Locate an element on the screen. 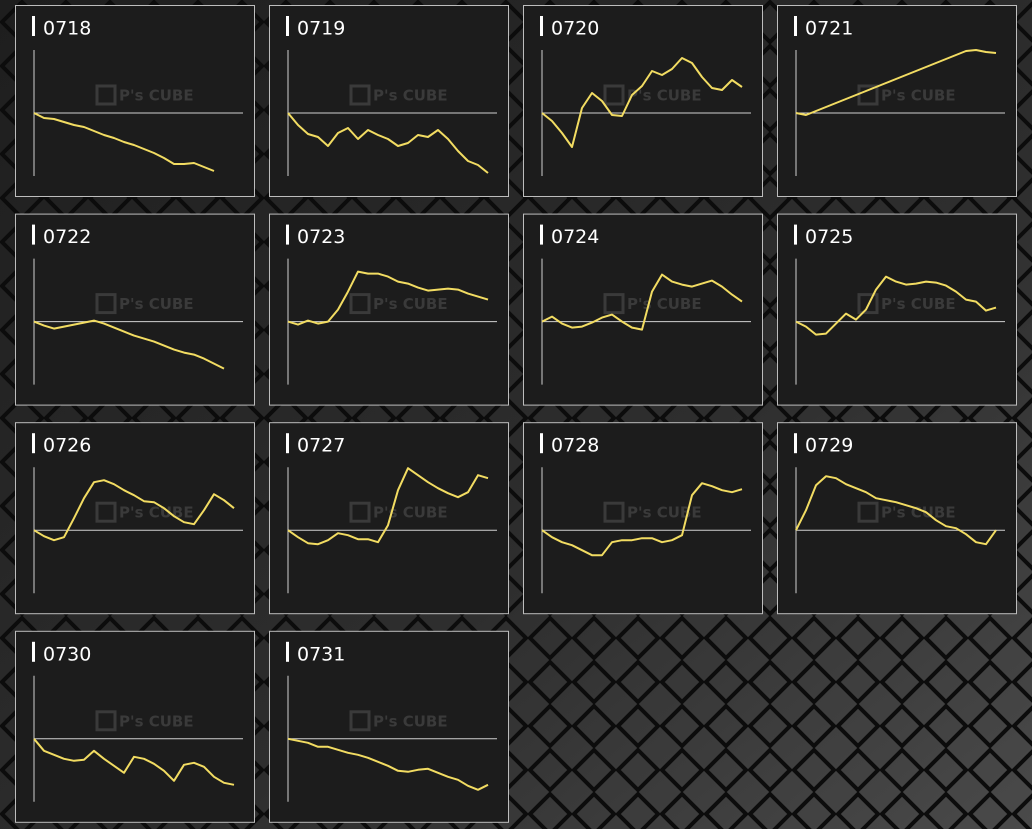 The height and width of the screenshot is (829, 1032). chart-title: 0726 is located at coordinates (67, 446).